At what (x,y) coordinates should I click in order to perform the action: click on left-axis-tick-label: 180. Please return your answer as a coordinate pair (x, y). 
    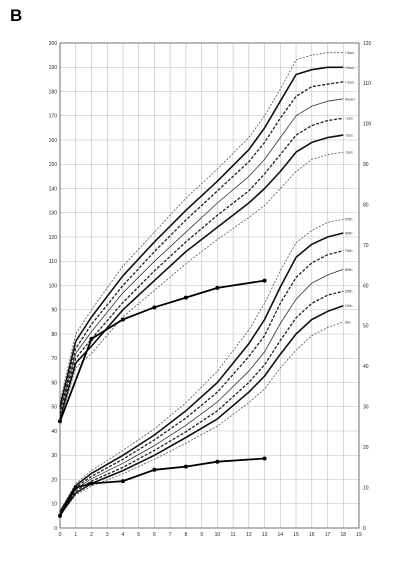
    Looking at the image, I should click on (53, 92).